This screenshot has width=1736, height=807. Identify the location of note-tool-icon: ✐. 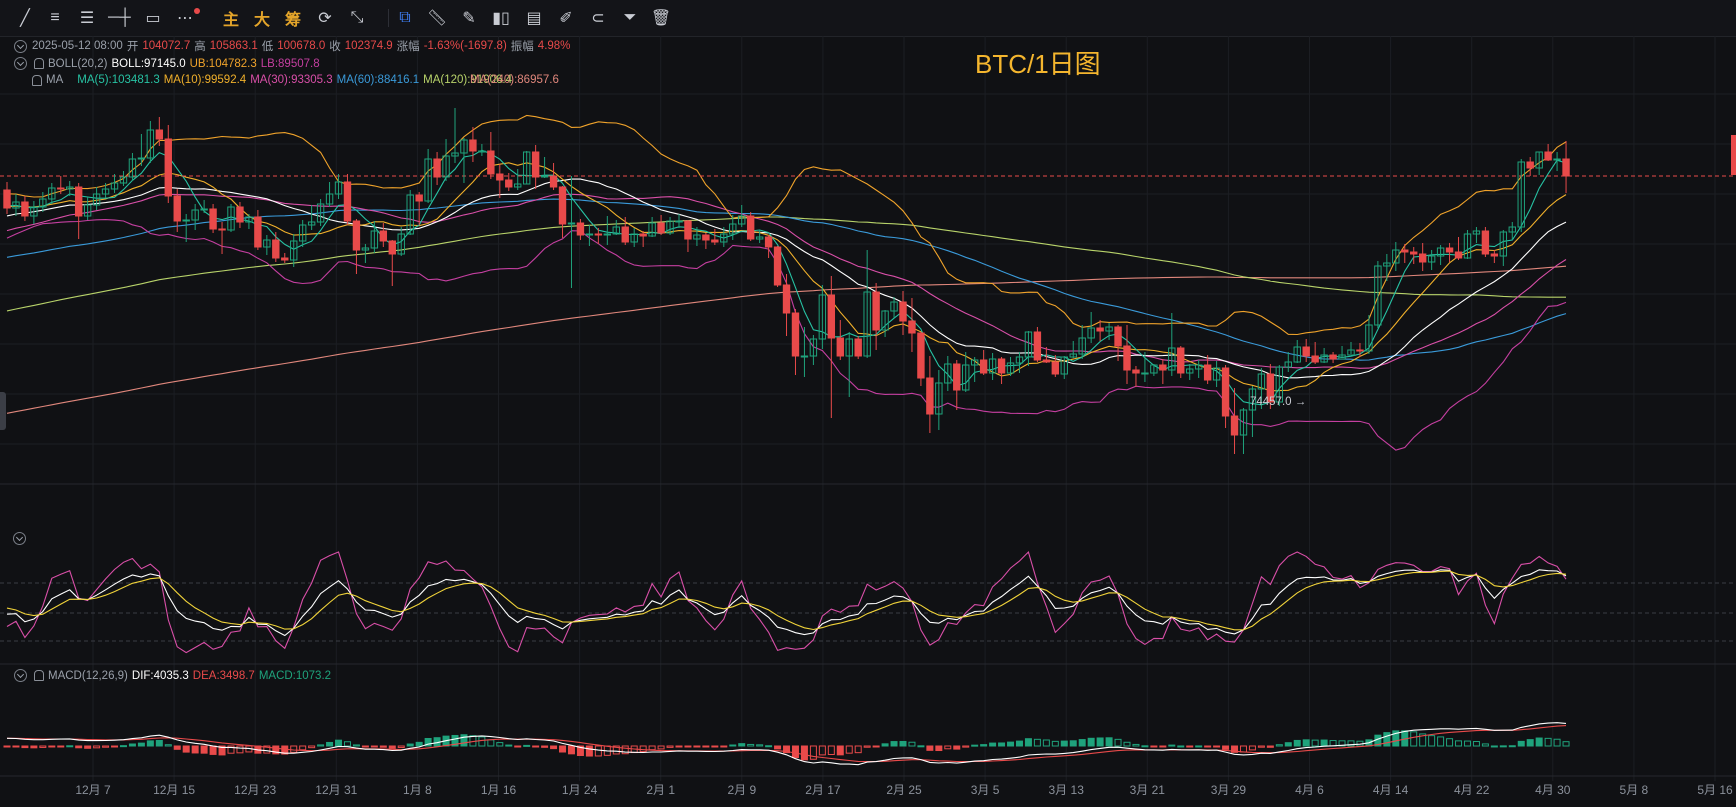
(566, 18).